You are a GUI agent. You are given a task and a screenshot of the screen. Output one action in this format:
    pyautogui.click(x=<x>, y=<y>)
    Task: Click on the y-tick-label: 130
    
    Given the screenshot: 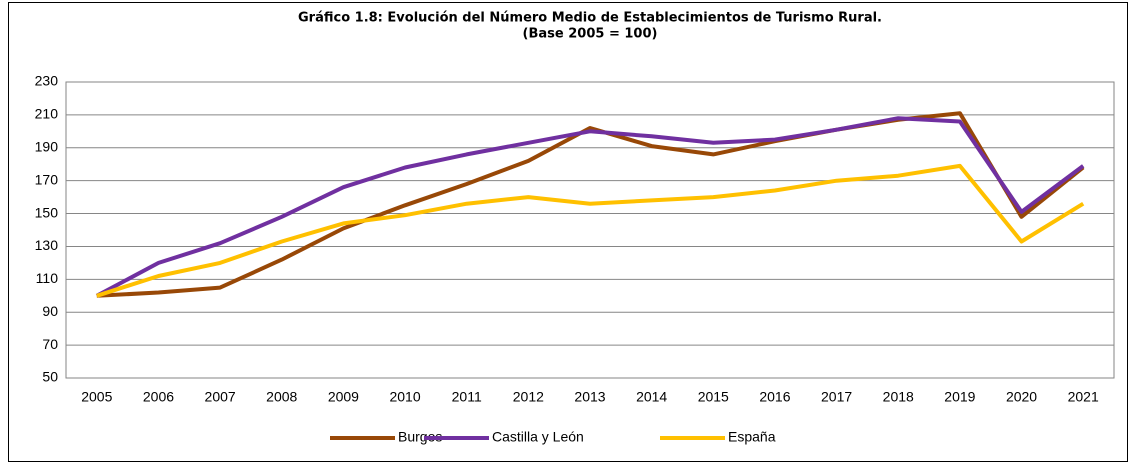 What is the action you would take?
    pyautogui.click(x=47, y=245)
    